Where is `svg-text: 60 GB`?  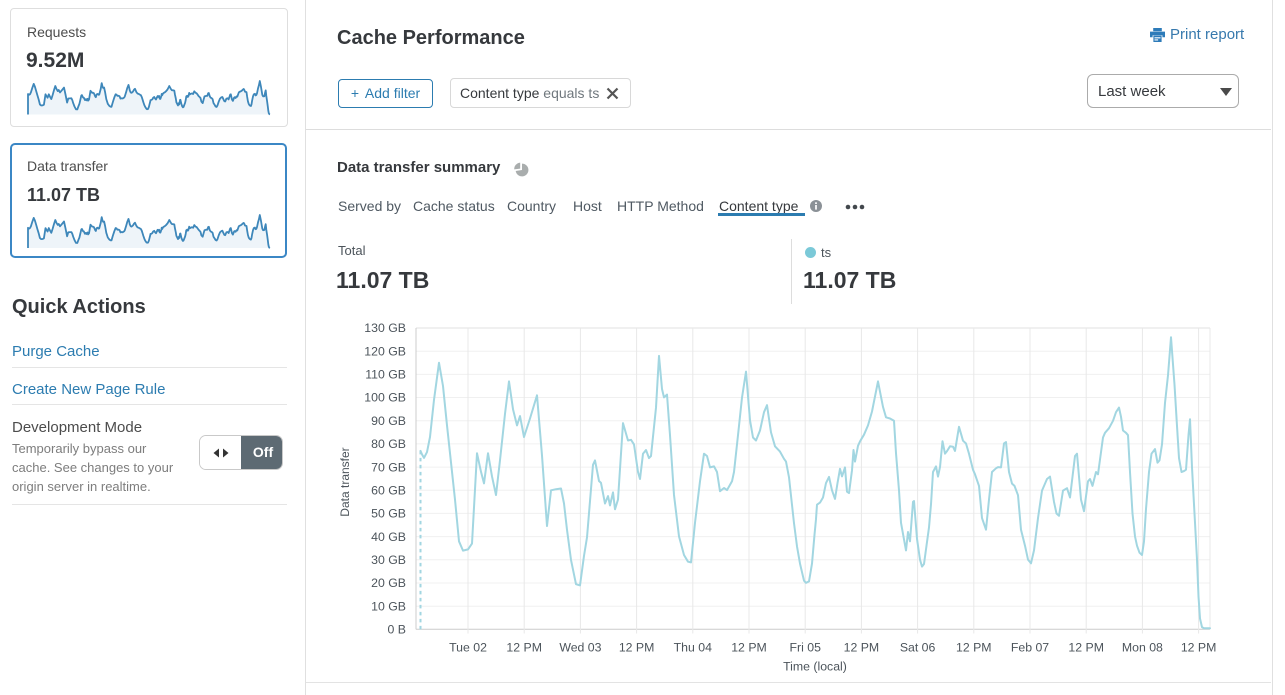
svg-text: 60 GB is located at coordinates (388, 491).